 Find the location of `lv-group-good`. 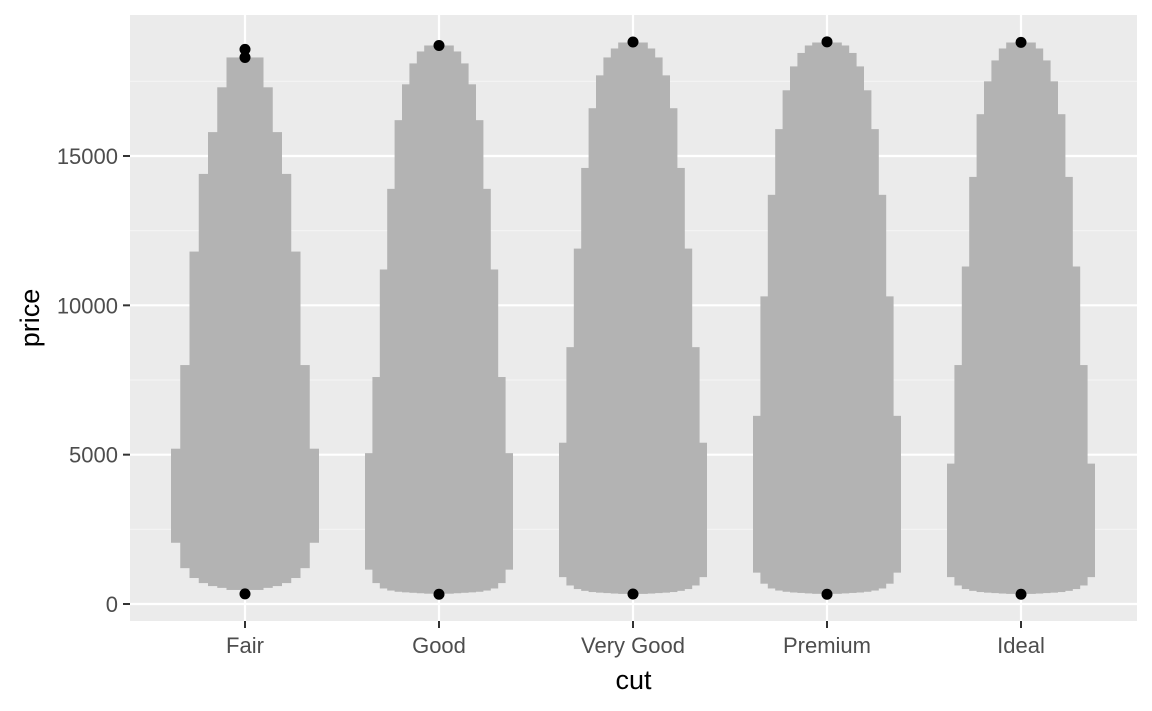

lv-group-good is located at coordinates (439, 319).